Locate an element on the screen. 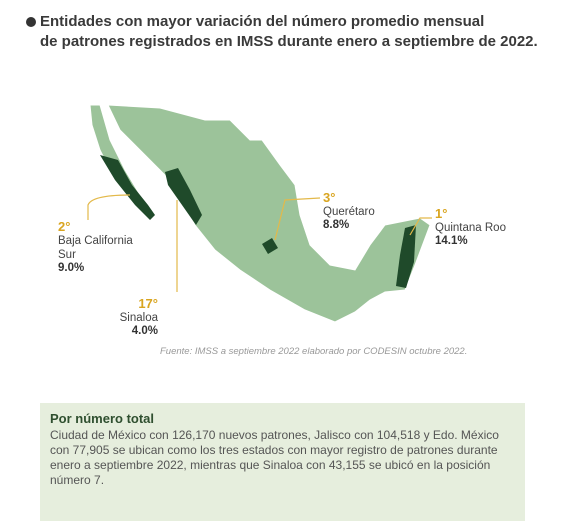 This screenshot has width=573, height=524. highlight-sinaloa is located at coordinates (183, 196).